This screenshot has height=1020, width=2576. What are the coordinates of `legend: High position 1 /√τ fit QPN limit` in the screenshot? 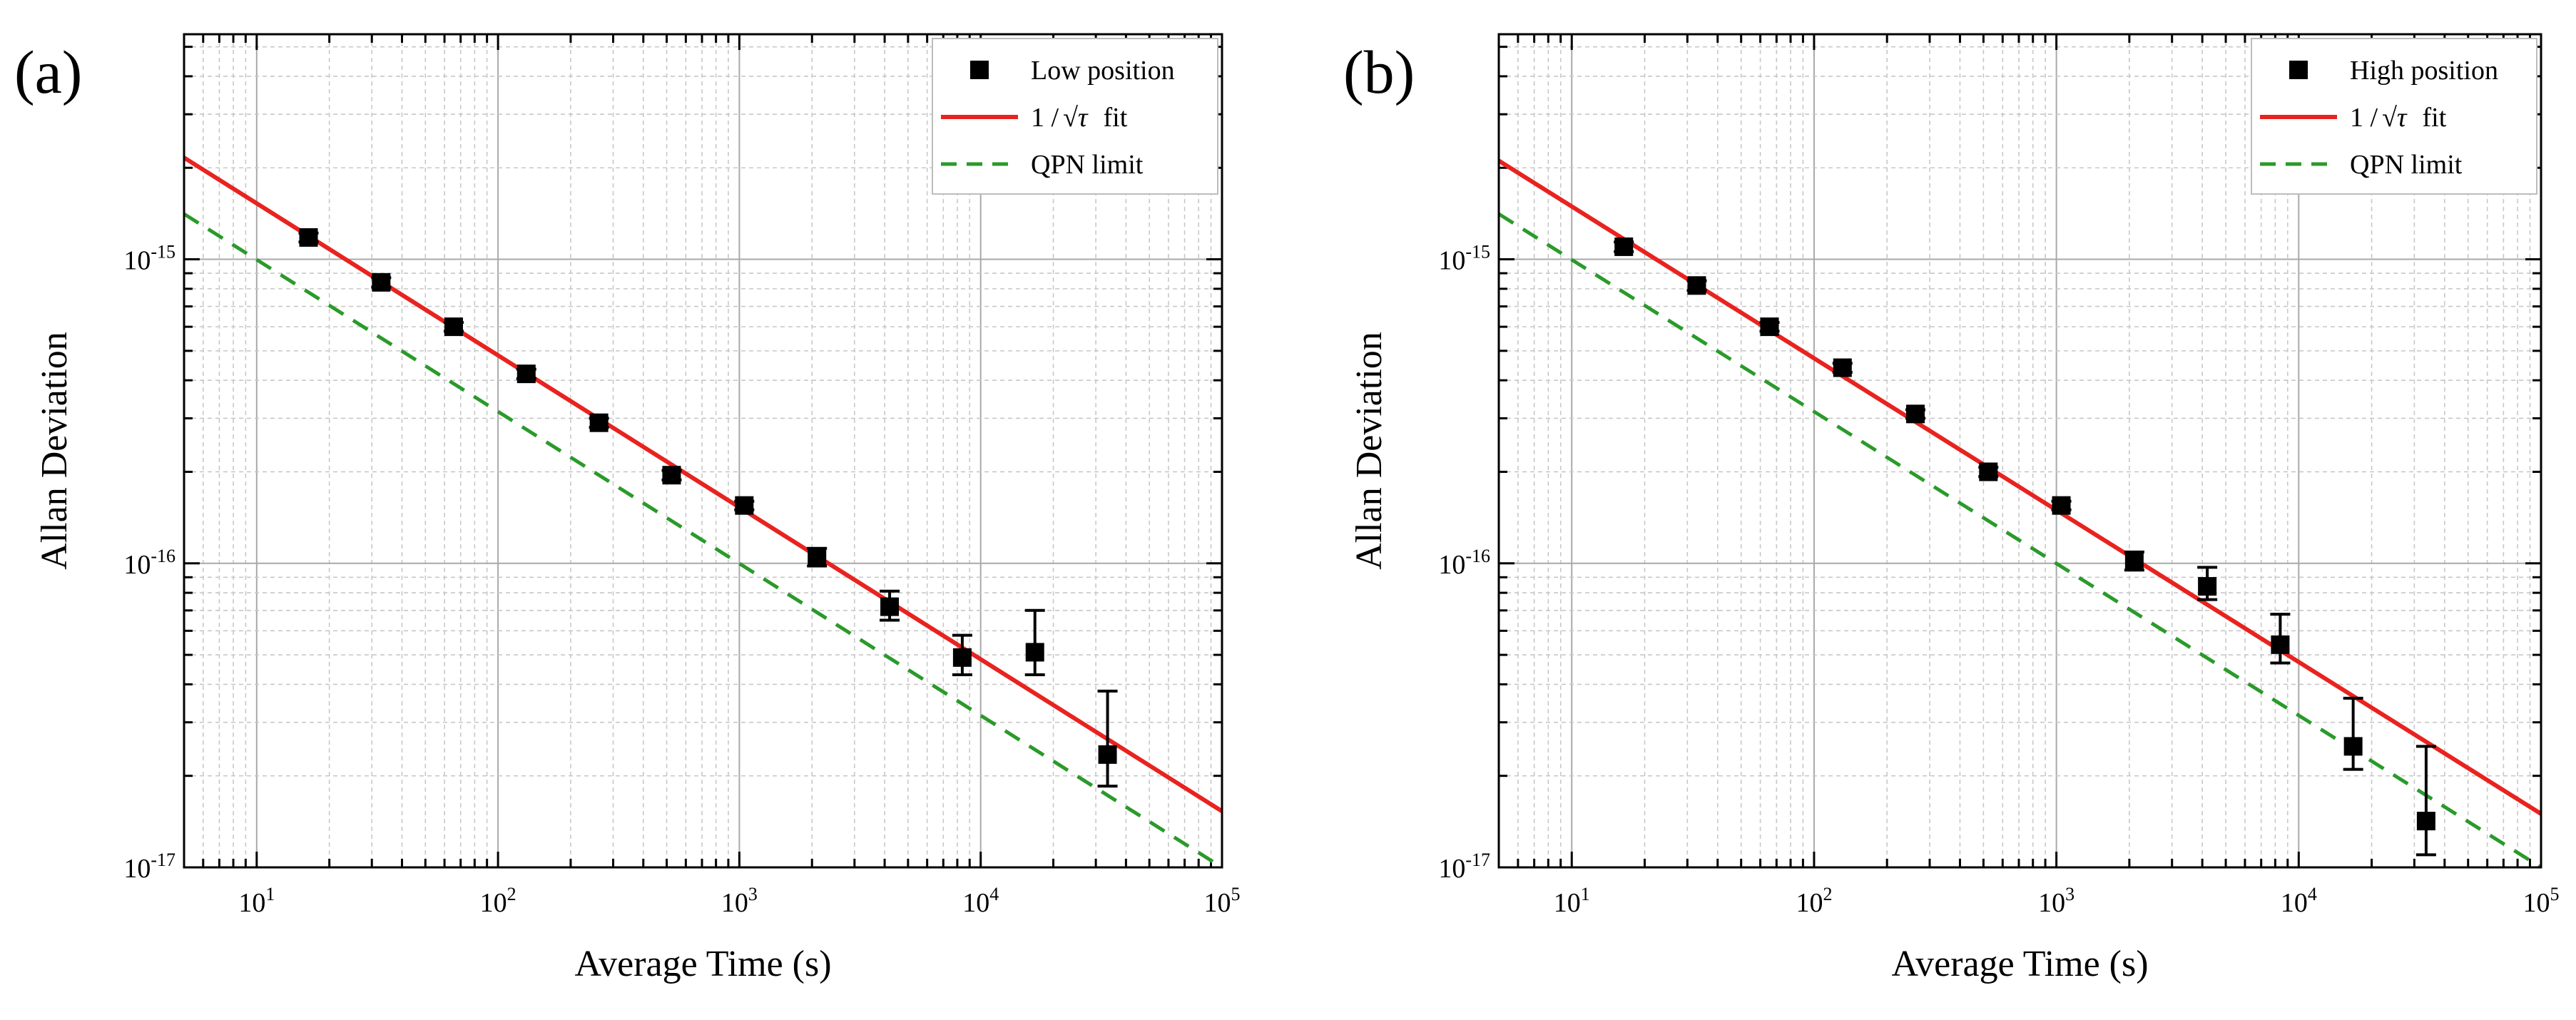 It's located at (2394, 116).